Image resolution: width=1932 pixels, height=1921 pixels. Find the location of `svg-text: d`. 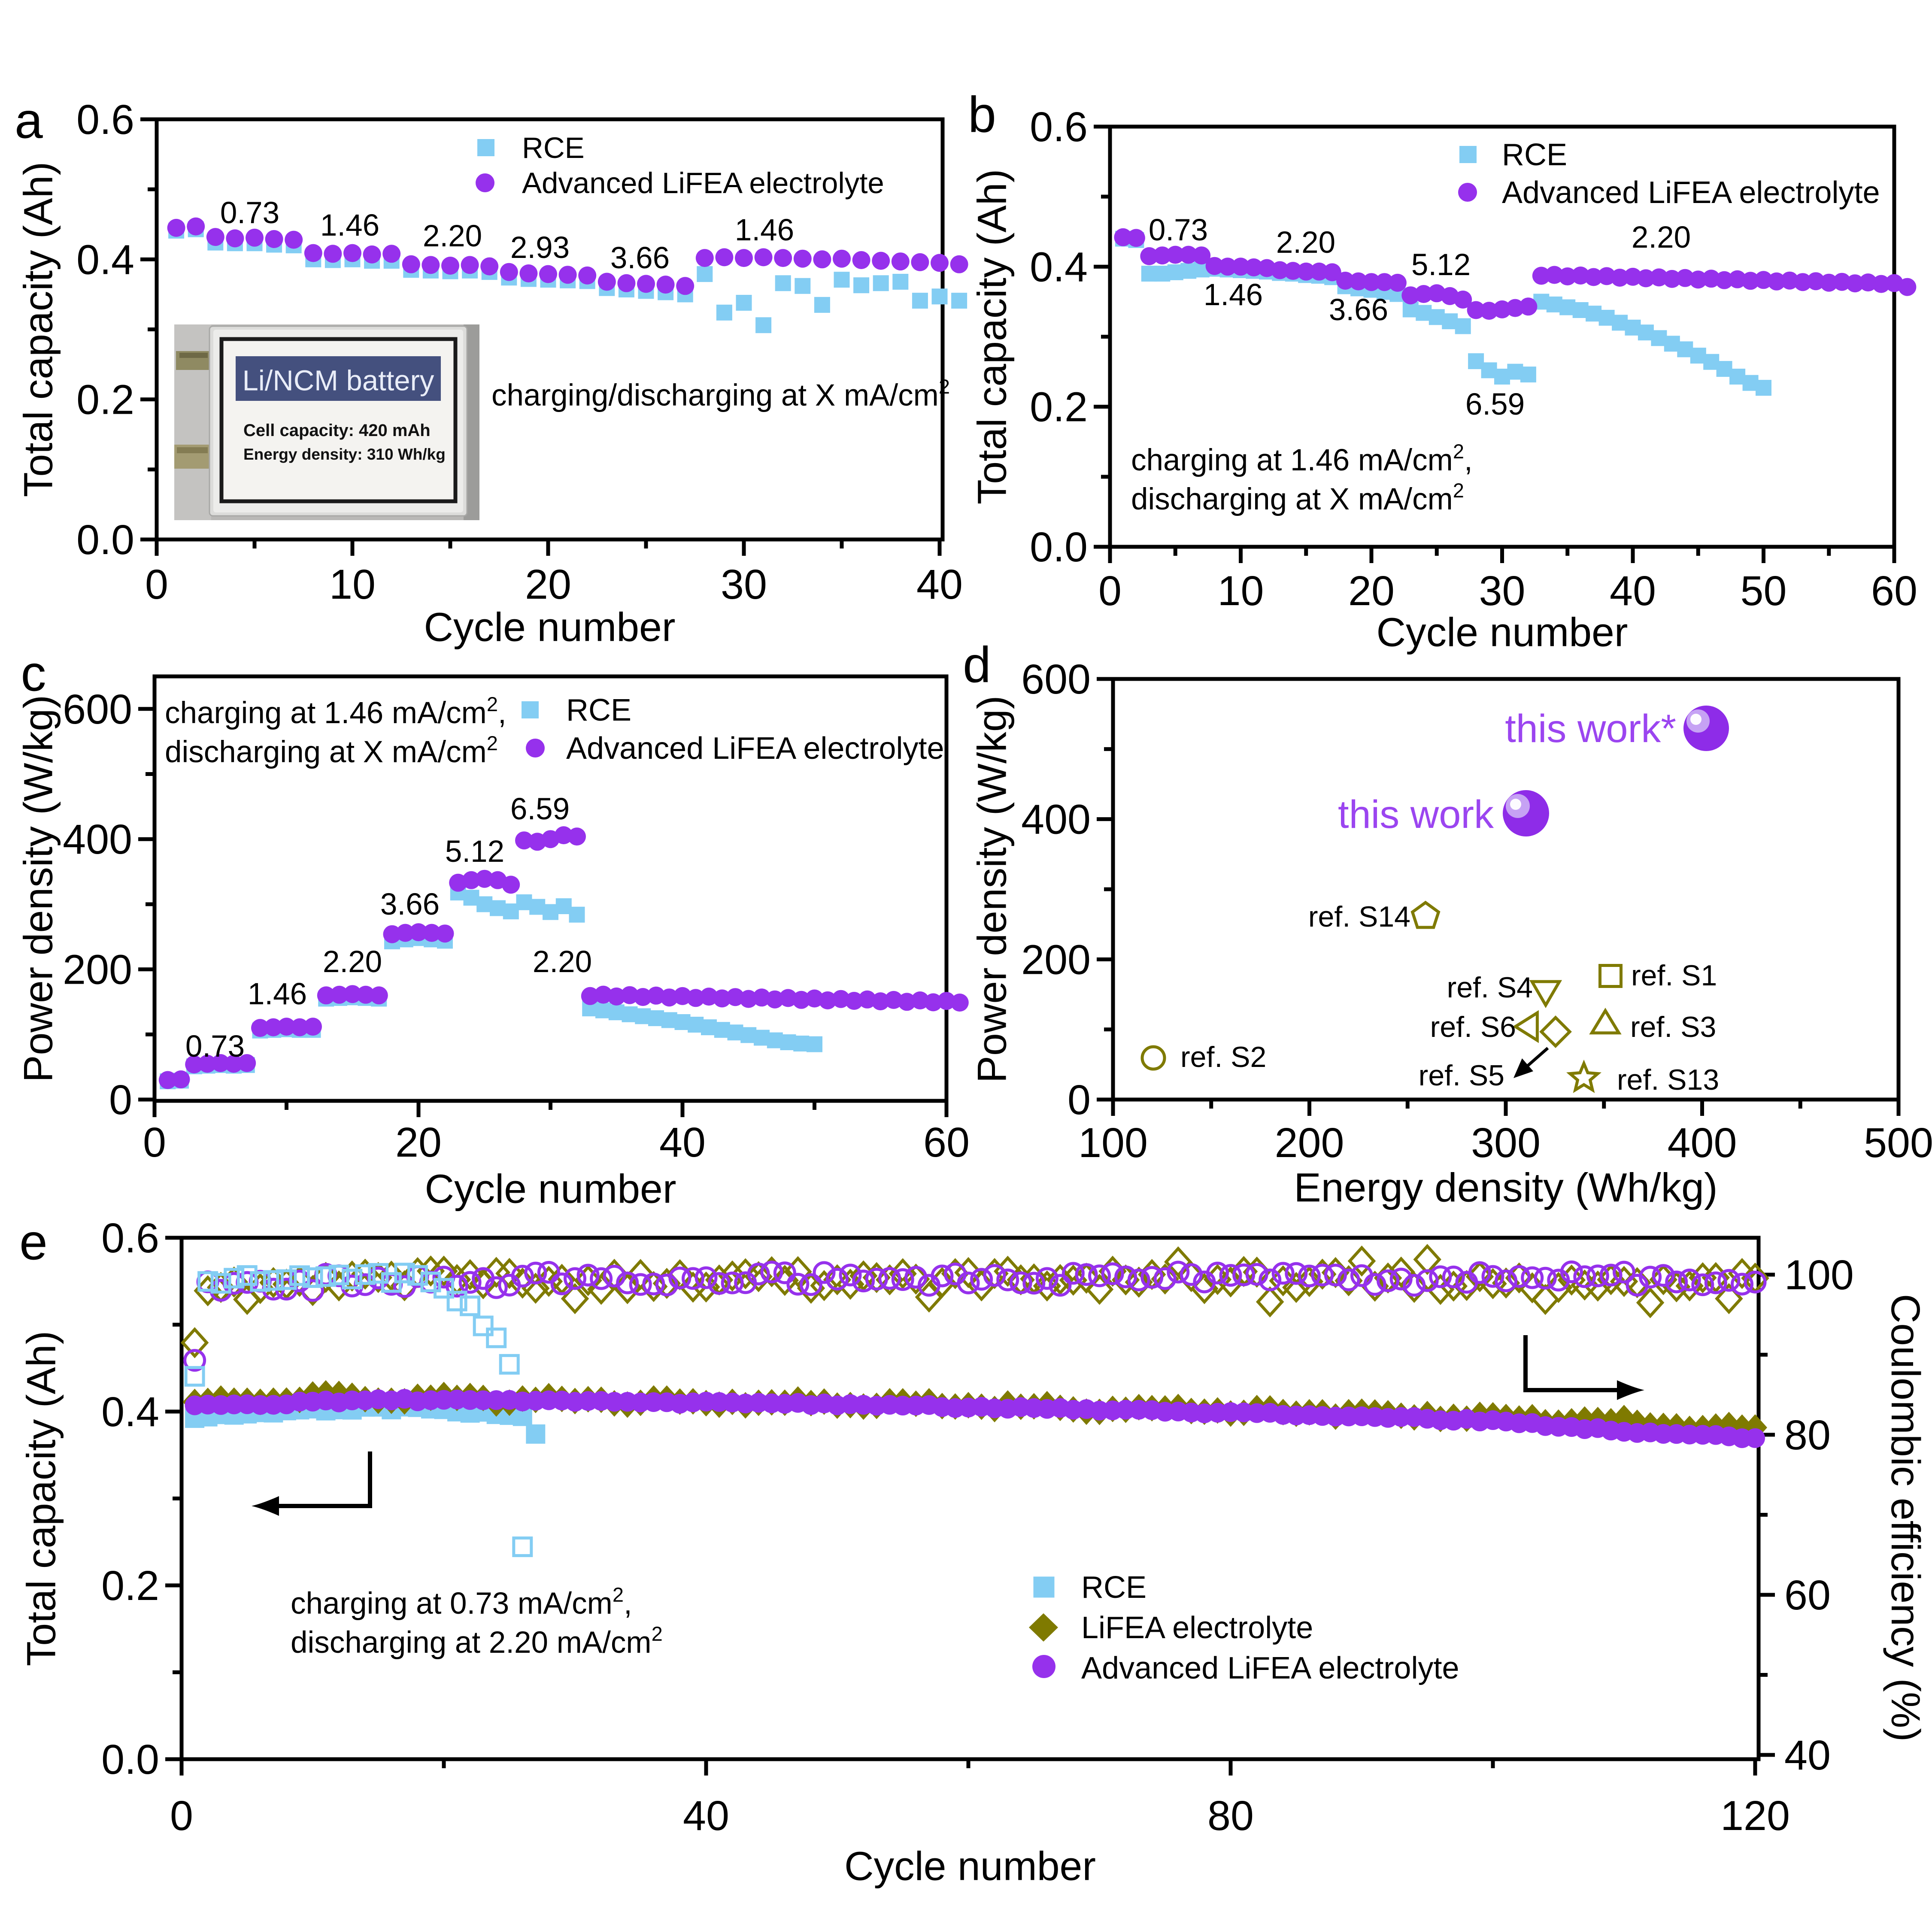

svg-text: d is located at coordinates (977, 664).